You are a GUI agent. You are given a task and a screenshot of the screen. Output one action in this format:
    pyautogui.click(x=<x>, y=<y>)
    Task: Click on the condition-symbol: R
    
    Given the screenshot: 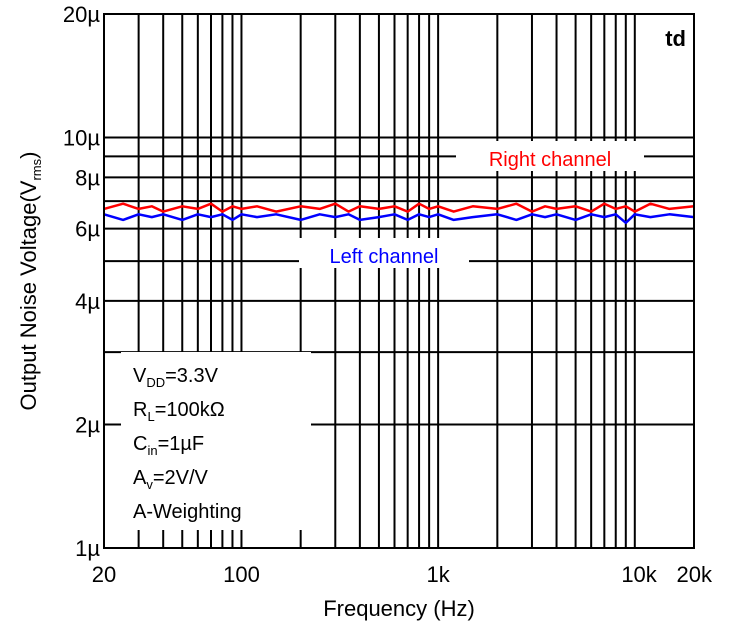 What is the action you would take?
    pyautogui.click(x=140, y=410)
    